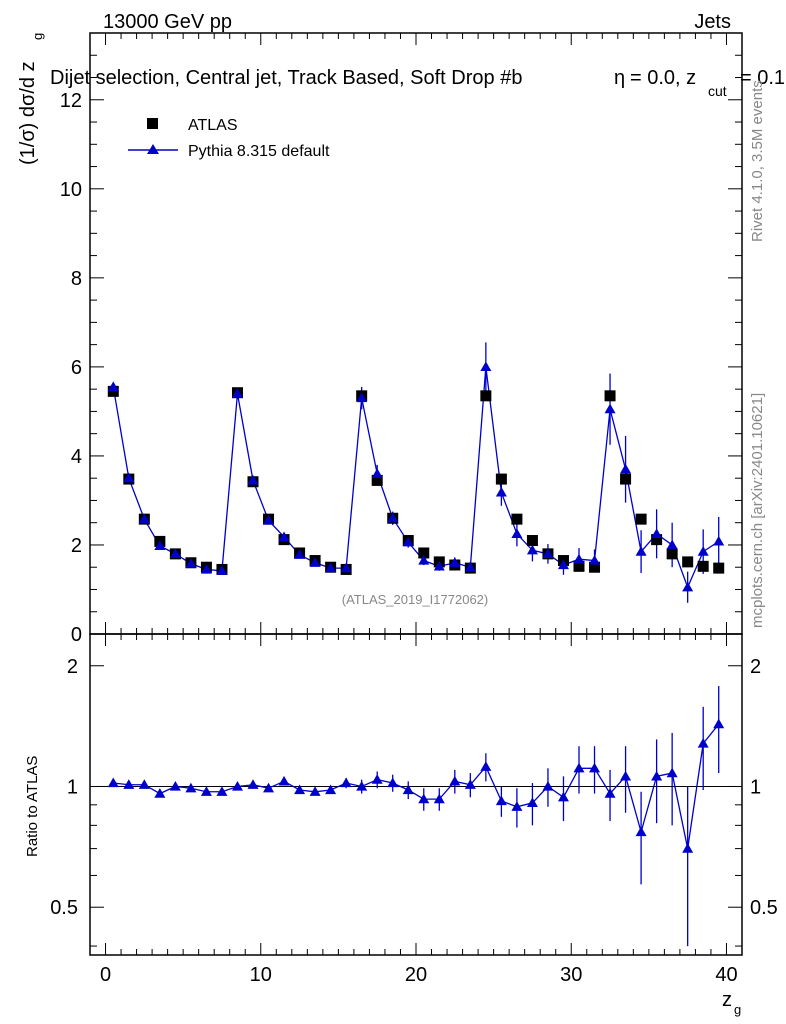 The height and width of the screenshot is (1024, 786). What do you see at coordinates (571, 975) in the screenshot?
I see `x-tick-label: 30` at bounding box center [571, 975].